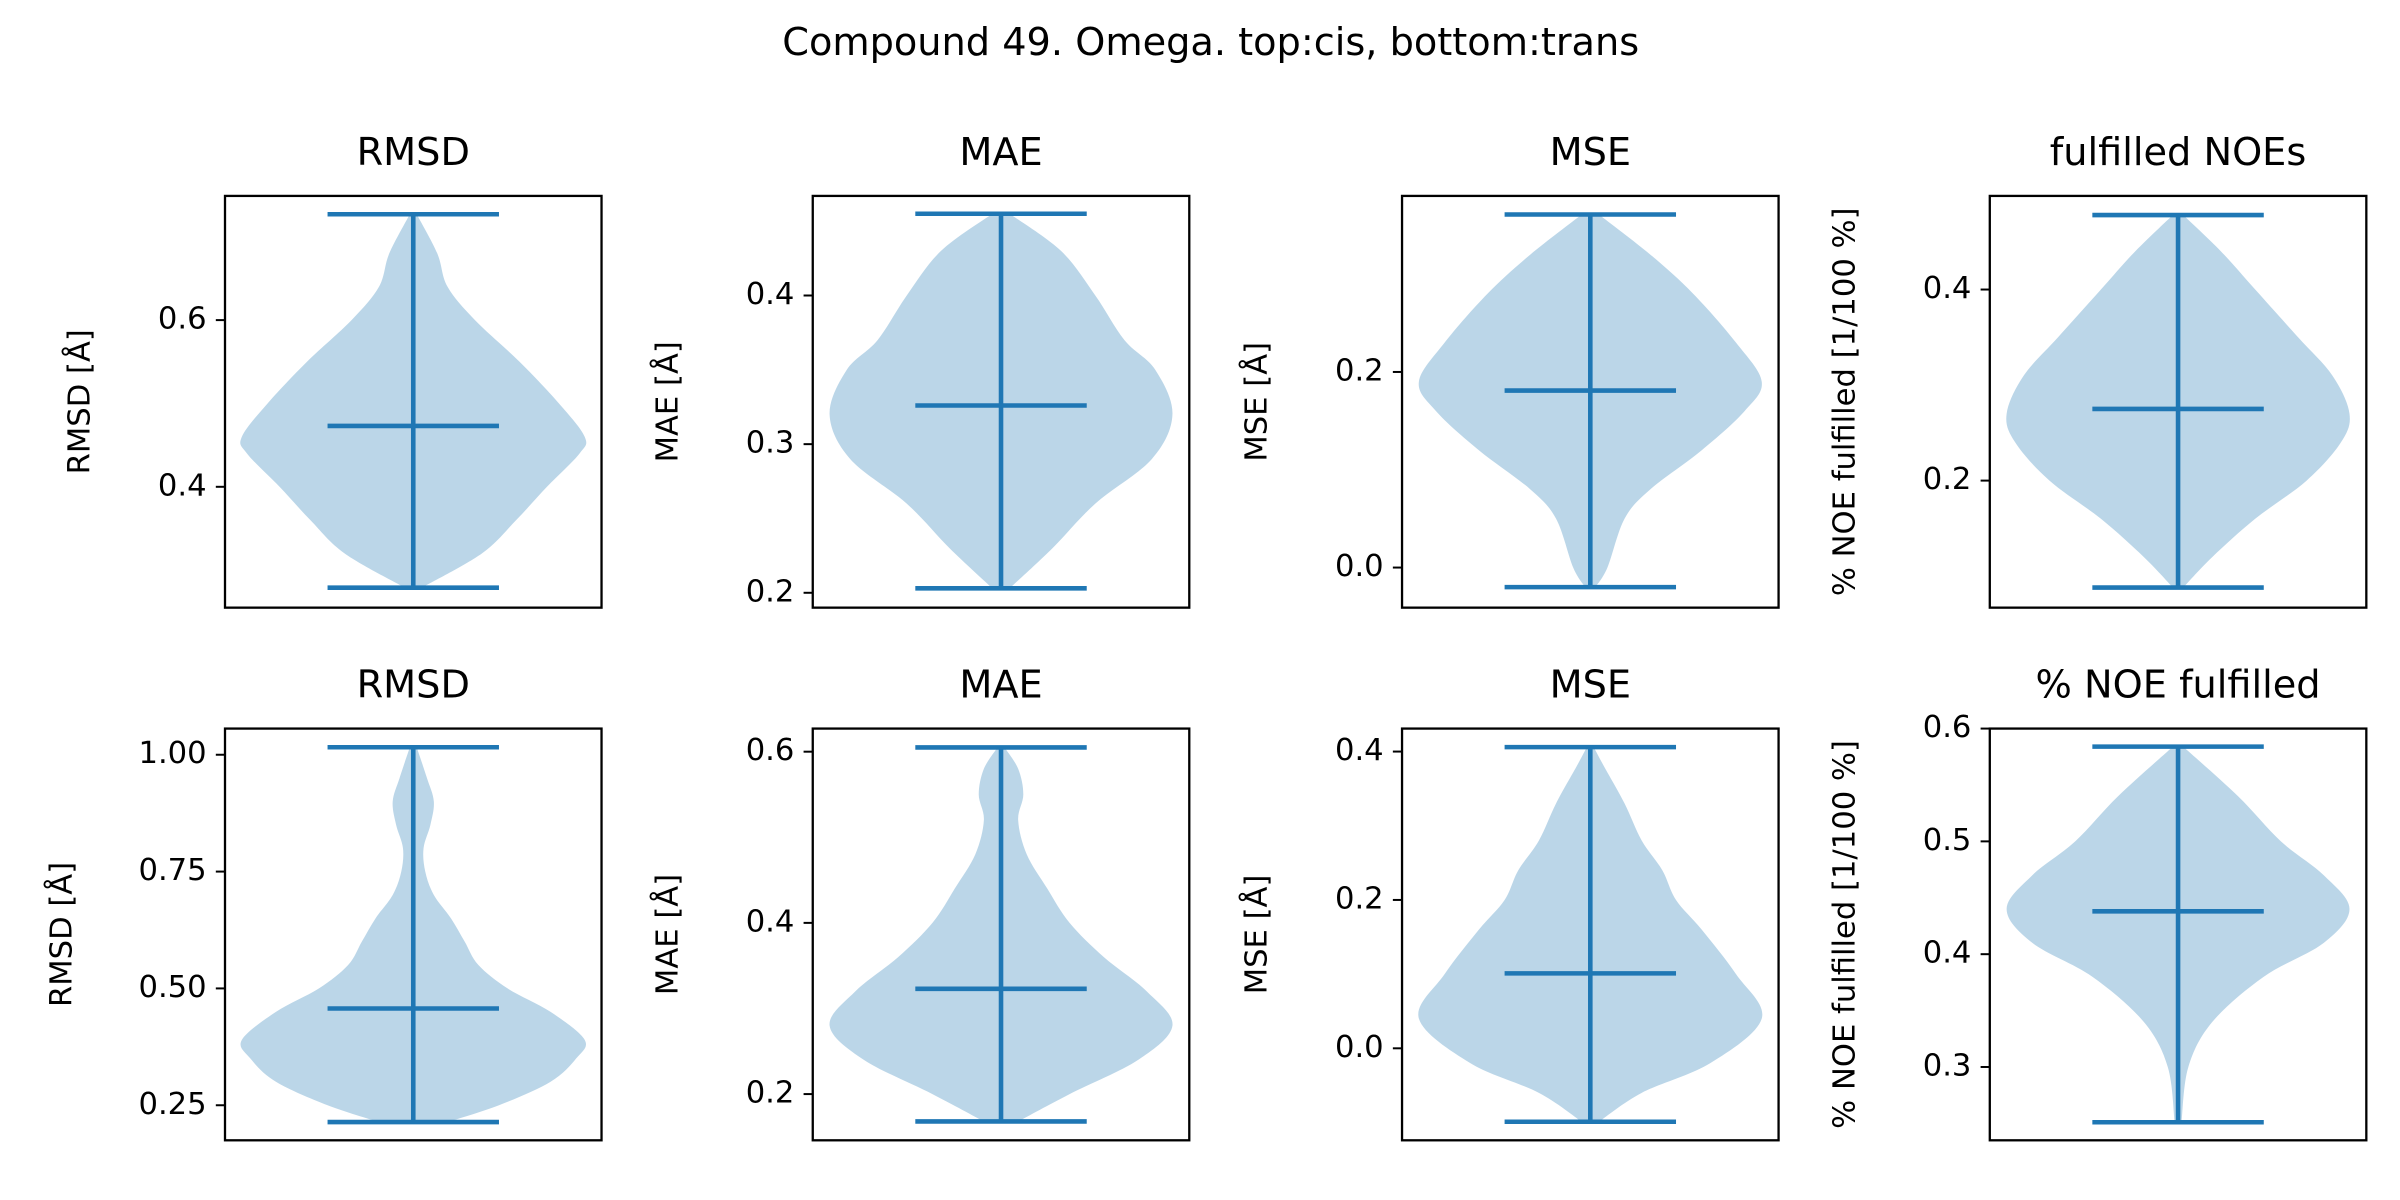 Image resolution: width=2400 pixels, height=1200 pixels. I want to click on axes-title: % NOE fulfilled, so click(2178, 685).